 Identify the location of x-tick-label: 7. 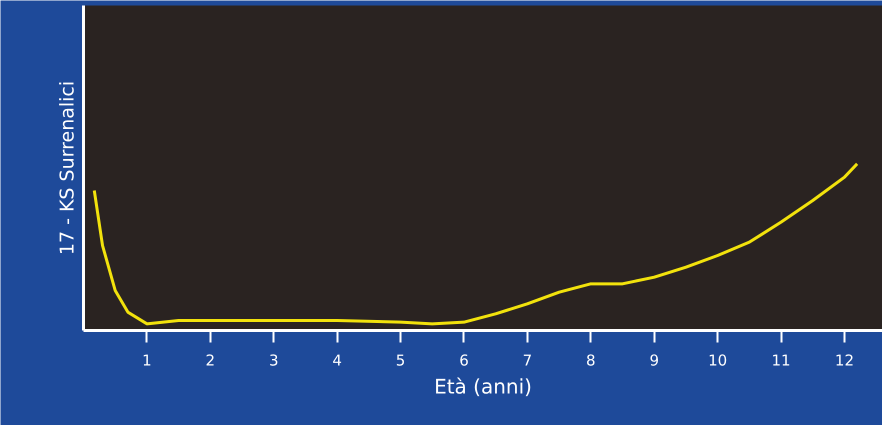
(527, 361).